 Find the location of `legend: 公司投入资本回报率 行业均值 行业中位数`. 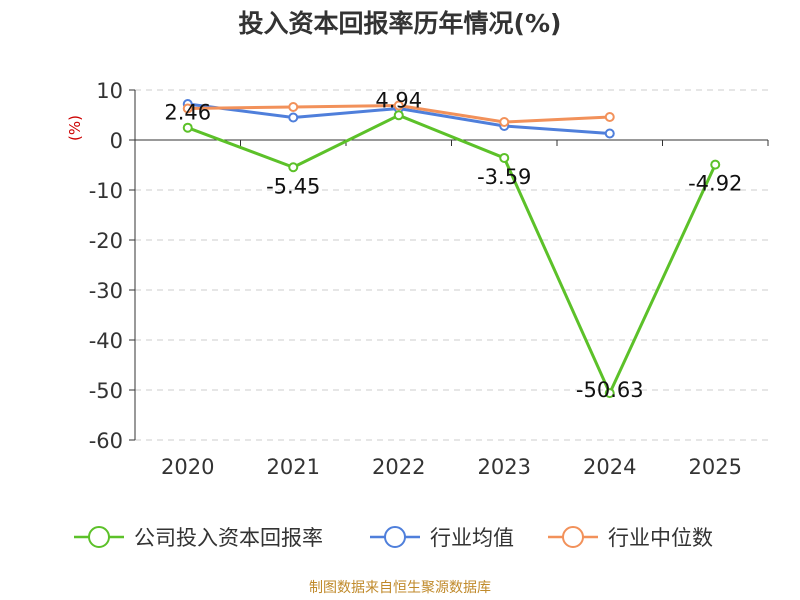

legend: 公司投入资本回报率 行业均值 行业中位数 is located at coordinates (393, 538).